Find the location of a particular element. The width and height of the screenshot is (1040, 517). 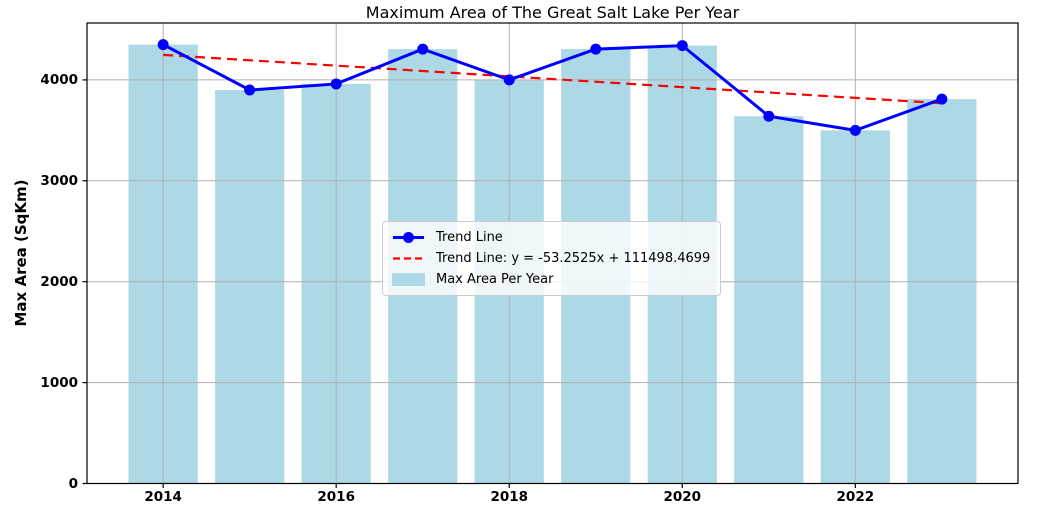

data-markers is located at coordinates (552, 87).